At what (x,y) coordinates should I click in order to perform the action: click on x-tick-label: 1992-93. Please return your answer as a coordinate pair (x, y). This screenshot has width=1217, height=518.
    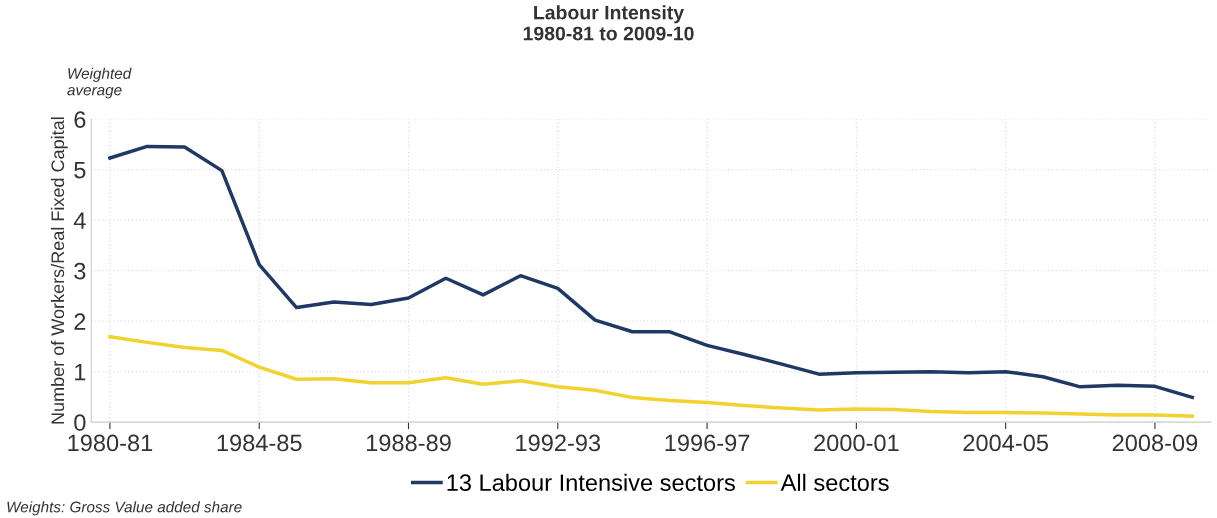
    Looking at the image, I should click on (558, 443).